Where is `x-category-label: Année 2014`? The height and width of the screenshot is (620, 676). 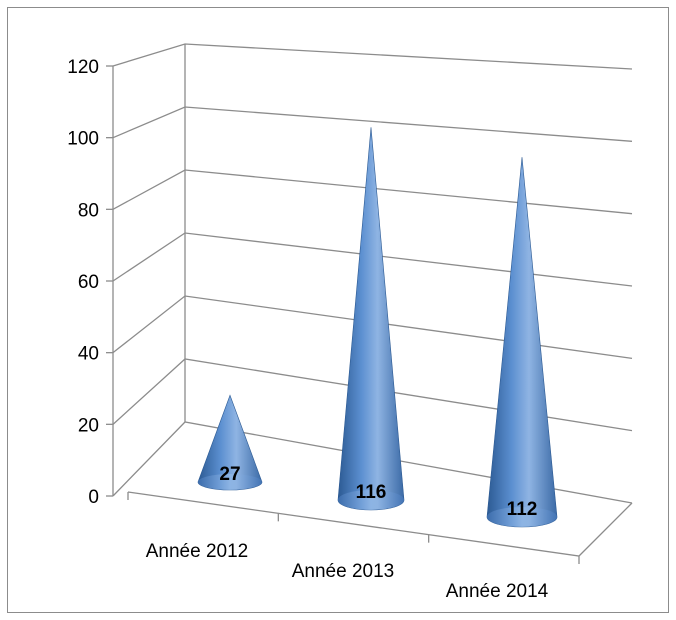
x-category-label: Année 2014 is located at coordinates (497, 591).